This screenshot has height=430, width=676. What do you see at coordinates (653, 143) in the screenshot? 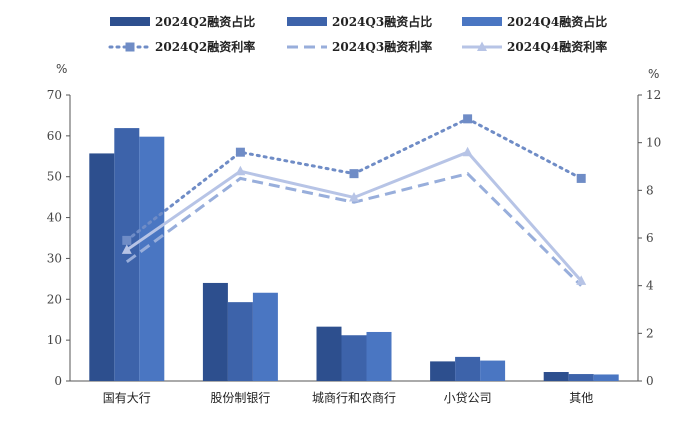
I see `right-tick-label: 10` at bounding box center [653, 143].